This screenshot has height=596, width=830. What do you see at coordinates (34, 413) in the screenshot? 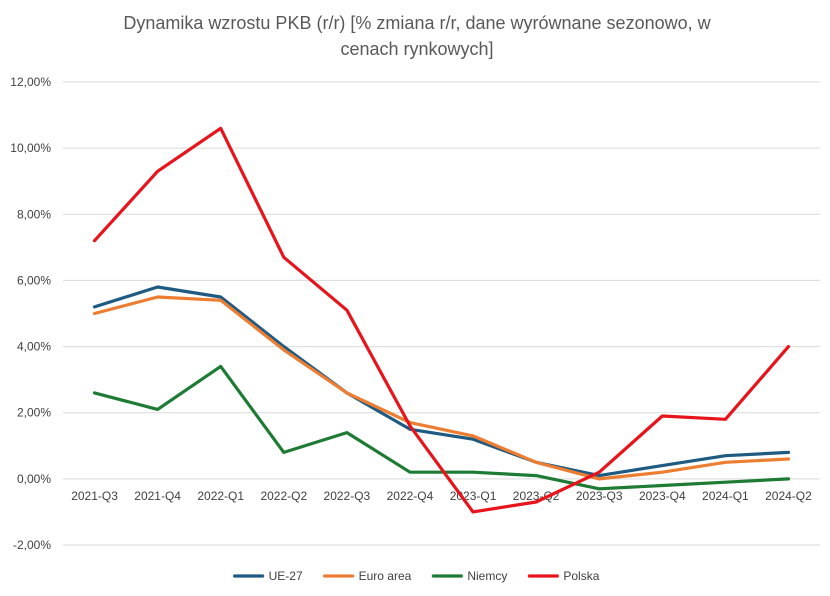
I see `y-tick-label: 2,00%` at bounding box center [34, 413].